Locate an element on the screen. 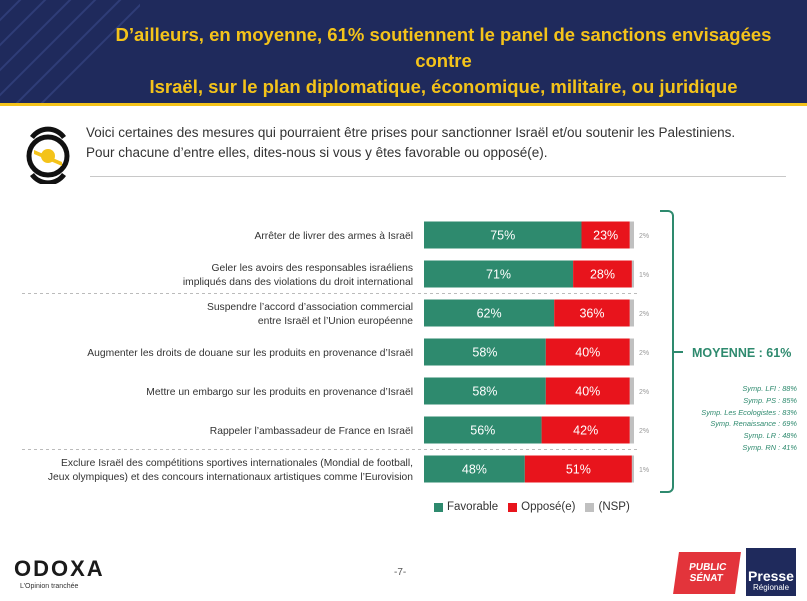 The height and width of the screenshot is (601, 807). data-label-favorable: 56% is located at coordinates (482, 431).